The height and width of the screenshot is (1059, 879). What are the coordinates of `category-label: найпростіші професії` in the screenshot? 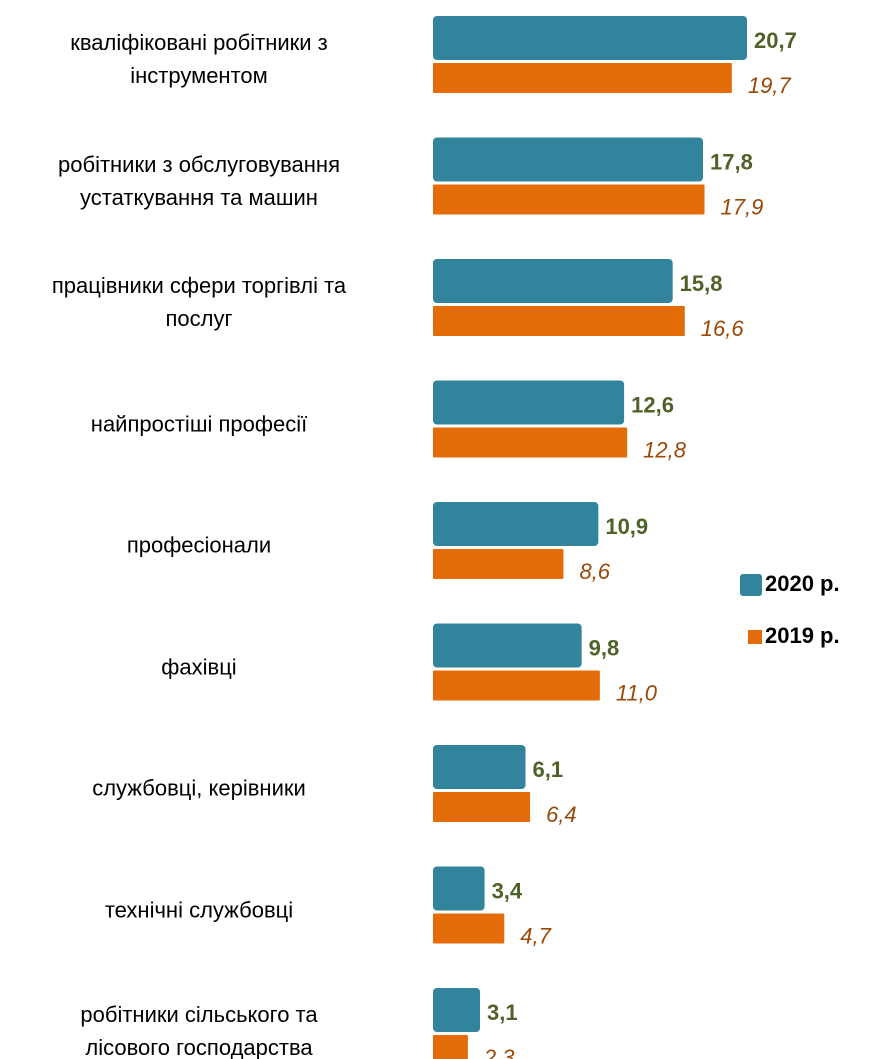 It's located at (199, 423).